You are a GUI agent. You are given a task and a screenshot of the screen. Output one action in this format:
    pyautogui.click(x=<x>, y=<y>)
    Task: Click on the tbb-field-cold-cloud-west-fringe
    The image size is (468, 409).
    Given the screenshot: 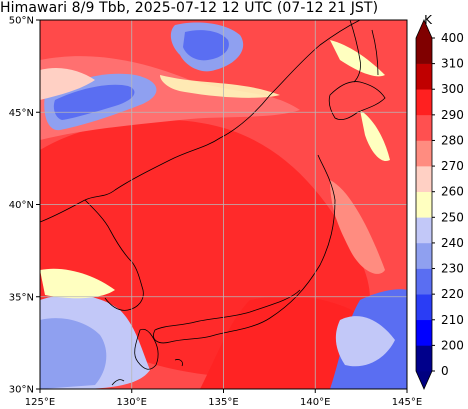 What is the action you would take?
    pyautogui.click(x=67, y=84)
    